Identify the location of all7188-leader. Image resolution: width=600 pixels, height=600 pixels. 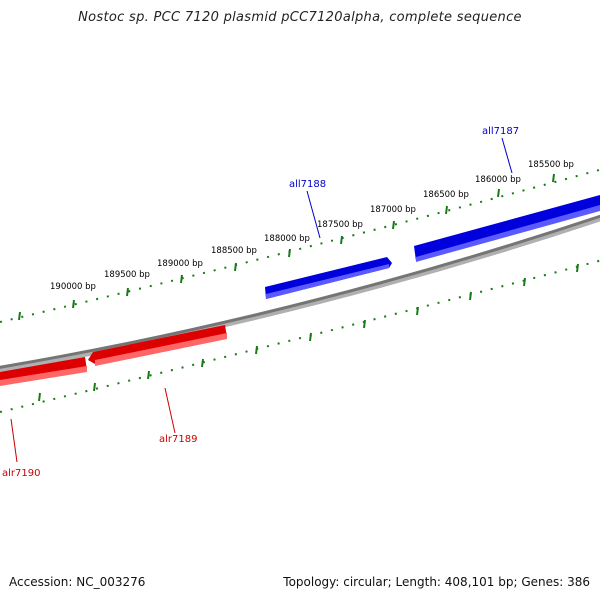
(313, 214).